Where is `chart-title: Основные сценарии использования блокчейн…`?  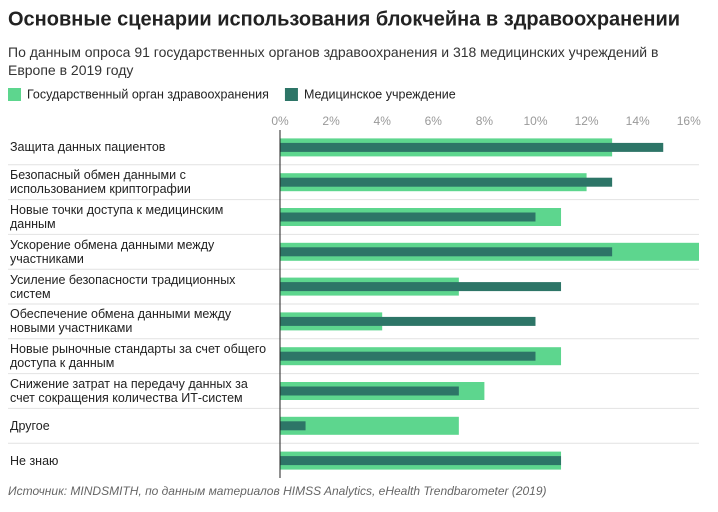
chart-title: Основные сценарии использования блокчейн… is located at coordinates (344, 19).